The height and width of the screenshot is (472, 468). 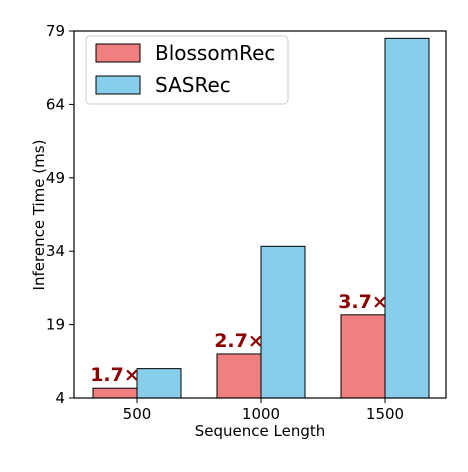 I want to click on y-tick-label: 49, so click(x=55, y=178).